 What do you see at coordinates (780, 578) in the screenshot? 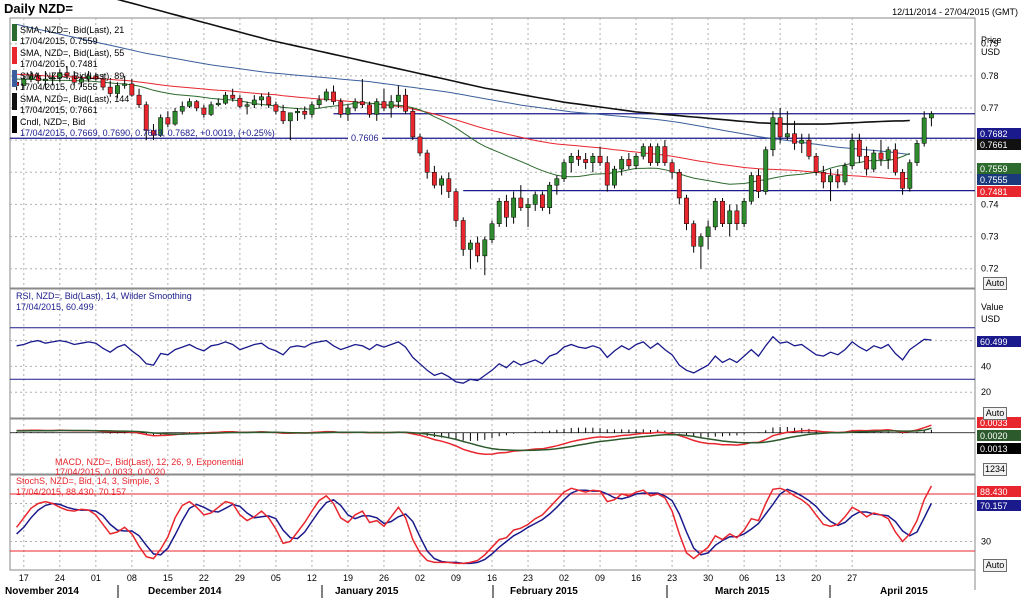
I see `x-tick-label: 13` at bounding box center [780, 578].